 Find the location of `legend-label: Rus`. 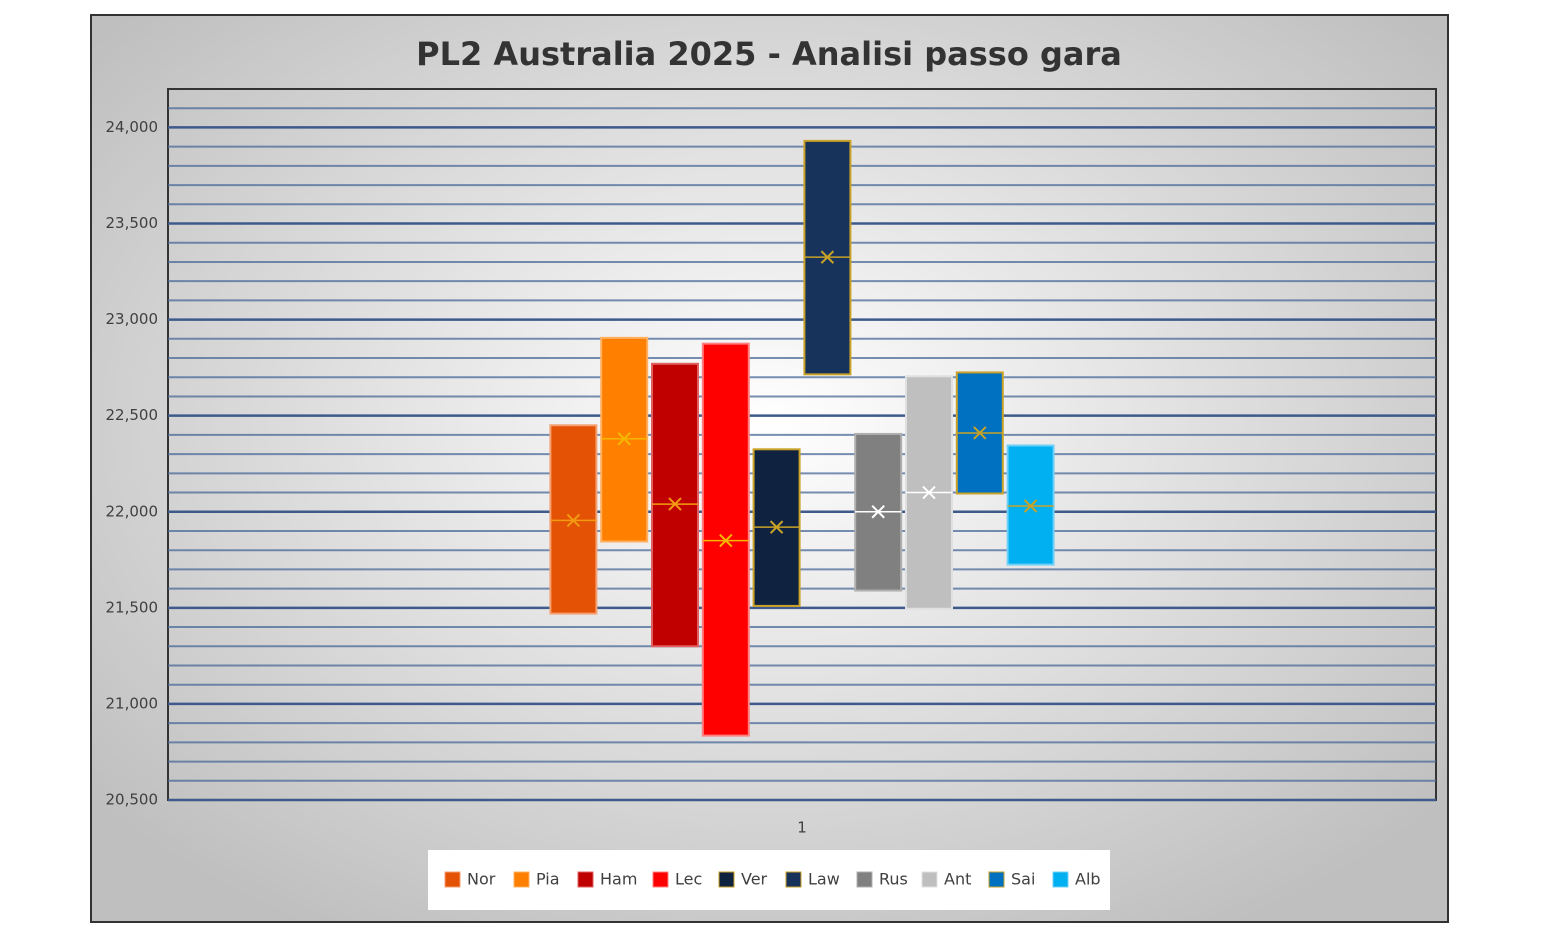

legend-label: Rus is located at coordinates (893, 879).